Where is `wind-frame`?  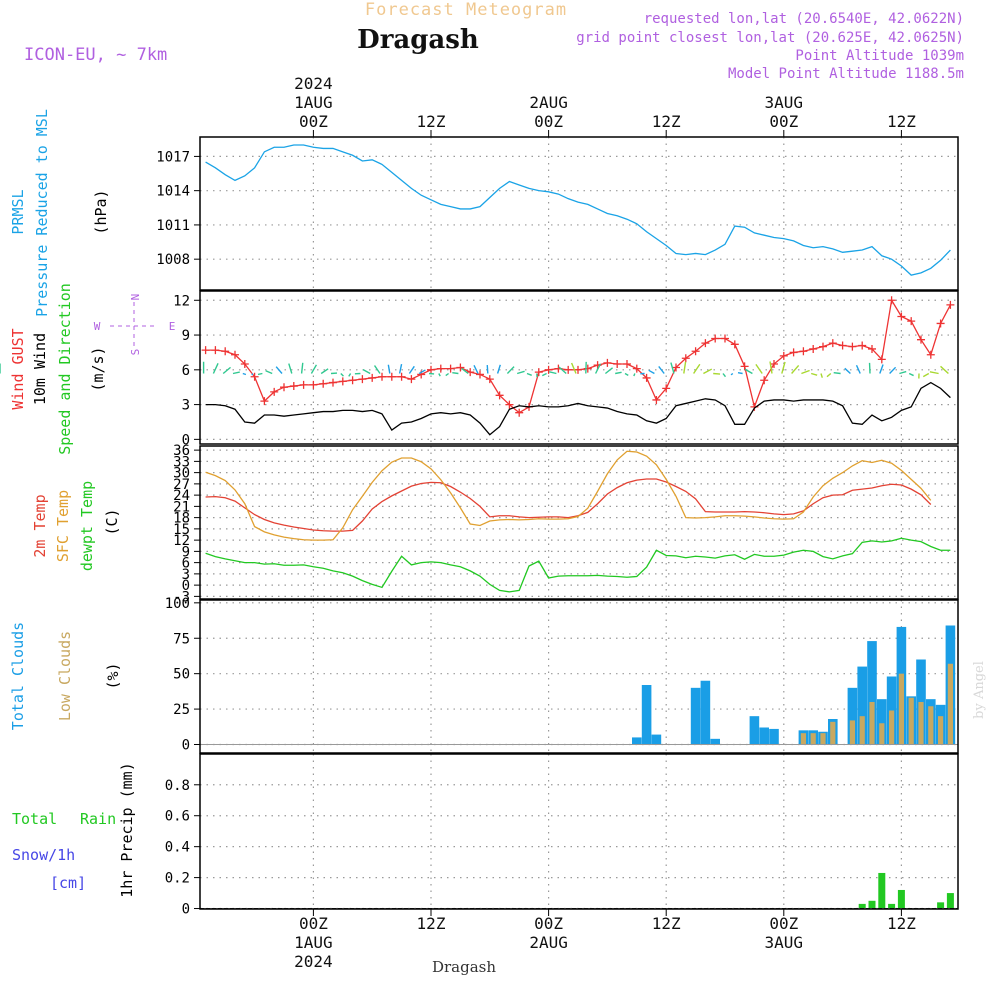
wind-frame is located at coordinates (579, 367).